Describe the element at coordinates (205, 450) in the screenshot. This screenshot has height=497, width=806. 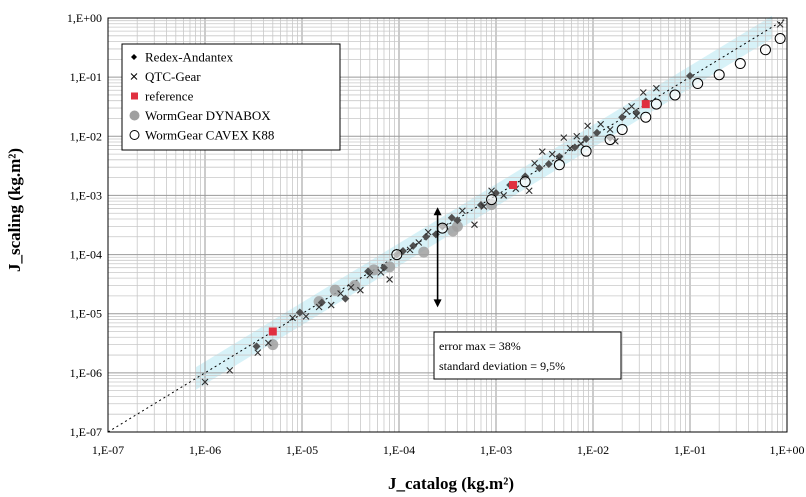
I see `x-tick-label: 1,E-06` at that location.